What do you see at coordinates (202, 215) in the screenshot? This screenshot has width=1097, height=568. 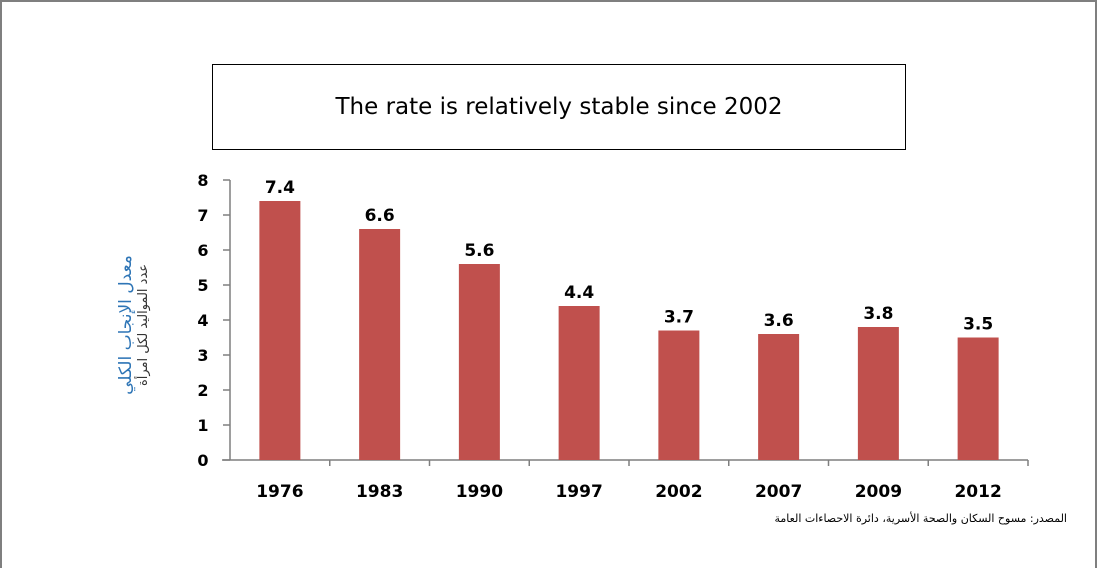 I see `y-tick-label: 7` at bounding box center [202, 215].